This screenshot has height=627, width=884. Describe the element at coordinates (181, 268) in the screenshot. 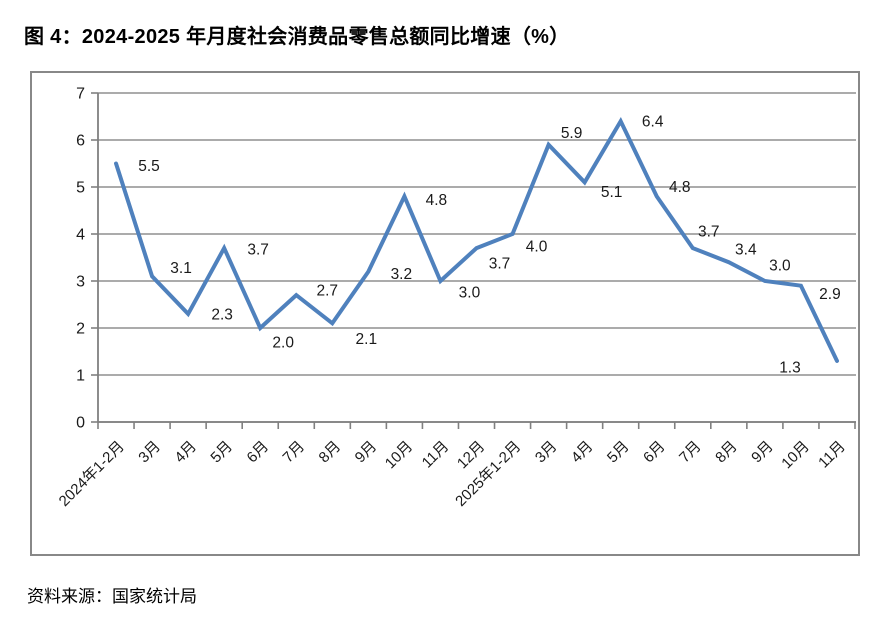

I see `data-point-label: 3.1` at that location.